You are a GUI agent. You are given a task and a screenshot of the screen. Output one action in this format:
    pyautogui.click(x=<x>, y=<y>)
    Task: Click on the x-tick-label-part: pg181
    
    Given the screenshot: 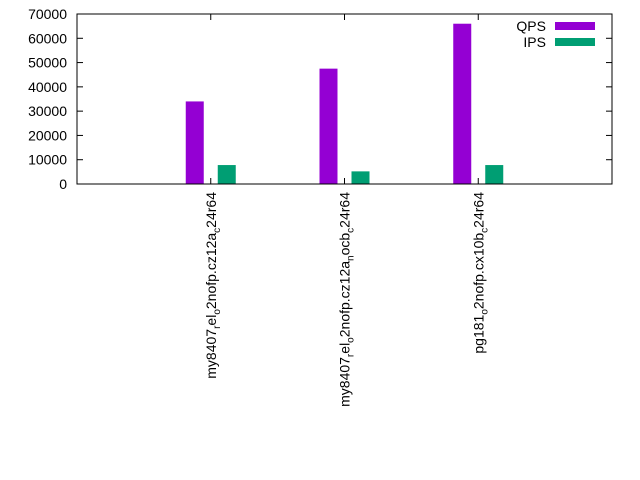 What is the action you would take?
    pyautogui.click(x=478, y=333)
    